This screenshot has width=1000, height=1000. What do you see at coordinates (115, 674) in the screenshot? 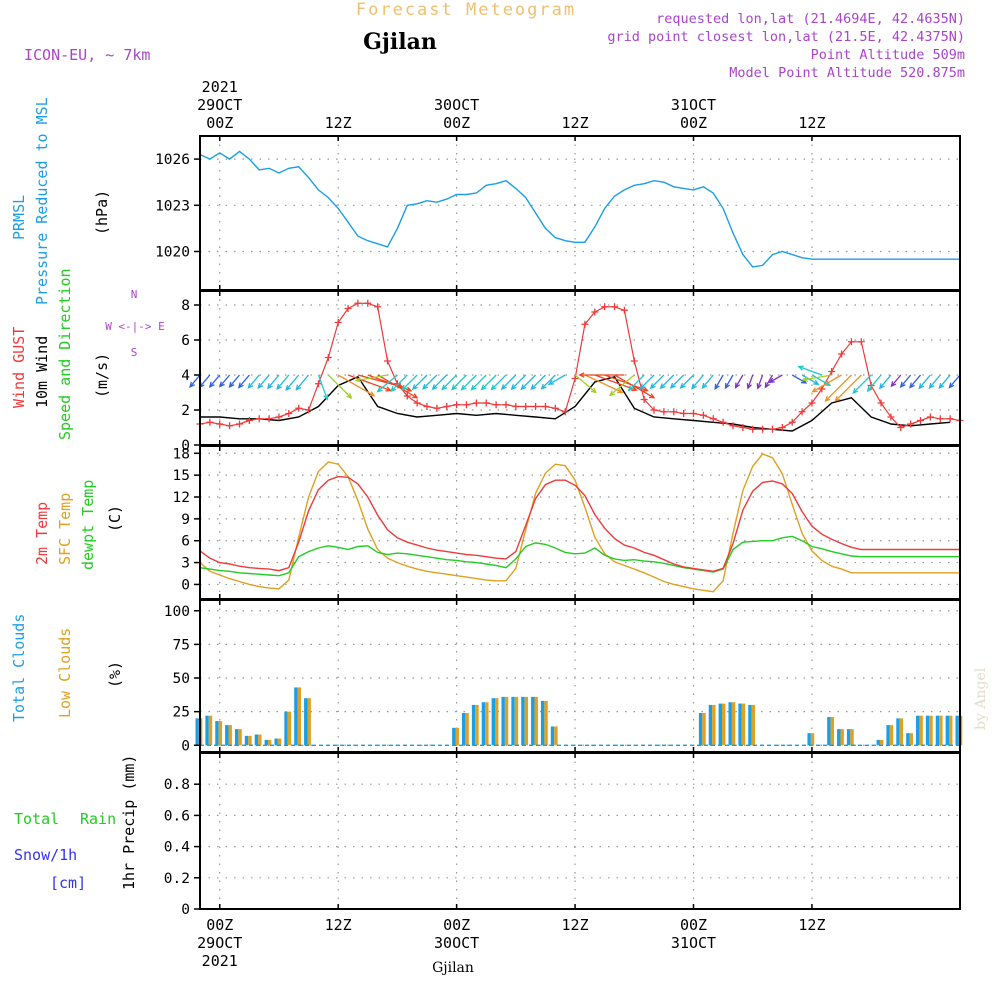
I see `legend-clouds-unit: (%)` at bounding box center [115, 674].